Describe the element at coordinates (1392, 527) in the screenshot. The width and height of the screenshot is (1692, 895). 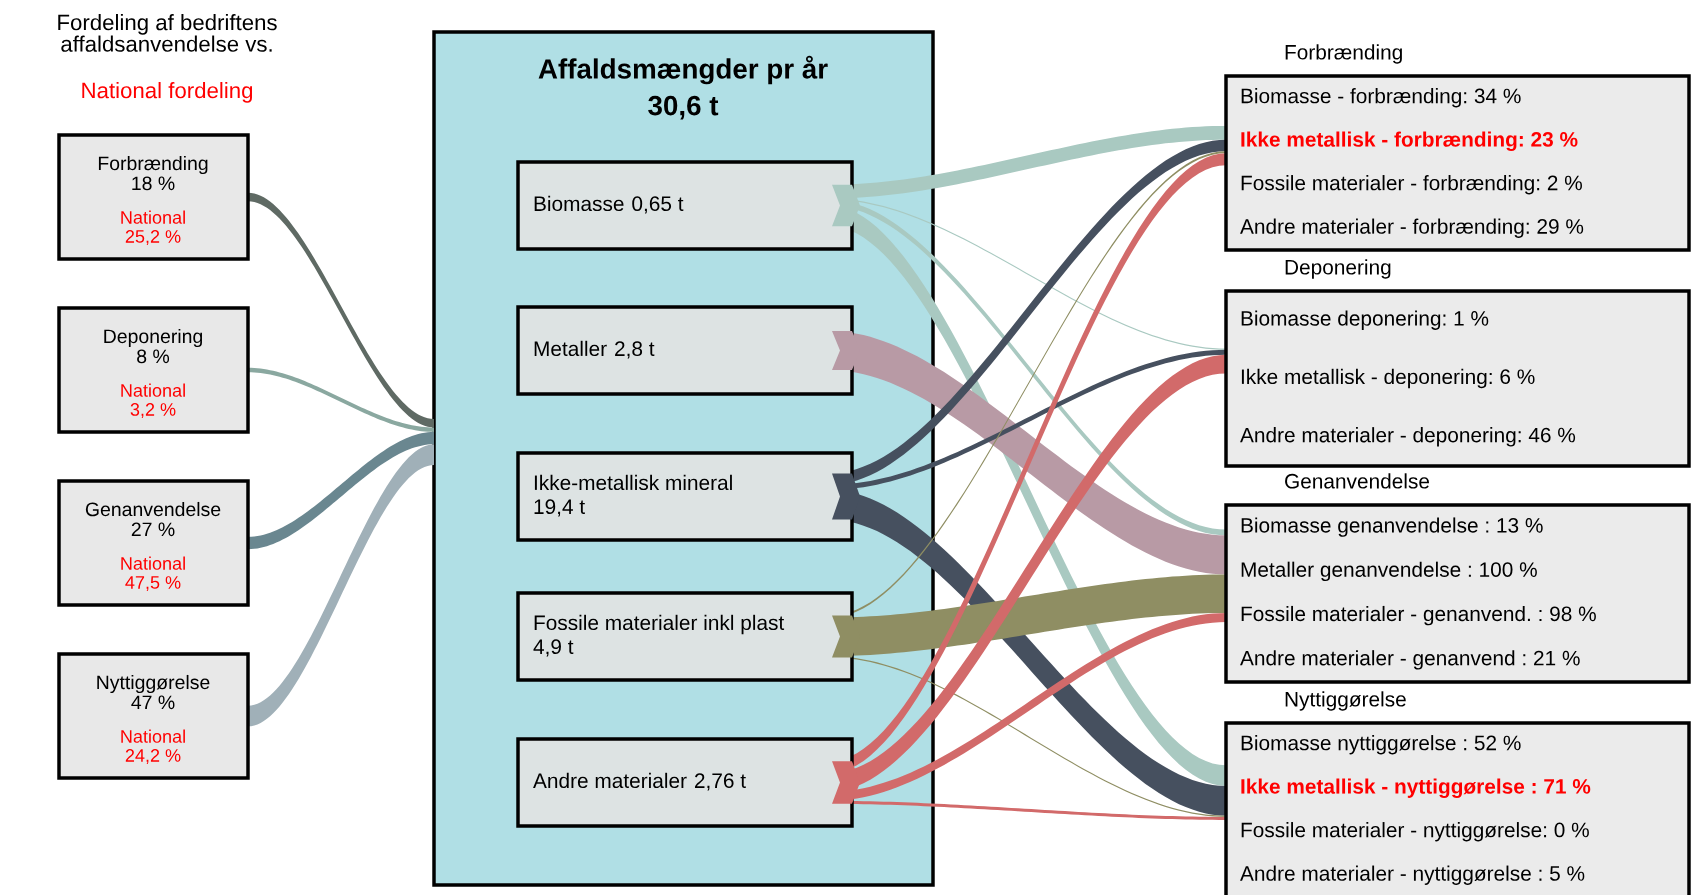
I see `data-label: Biomasse genanvendelse : 13 %` at that location.